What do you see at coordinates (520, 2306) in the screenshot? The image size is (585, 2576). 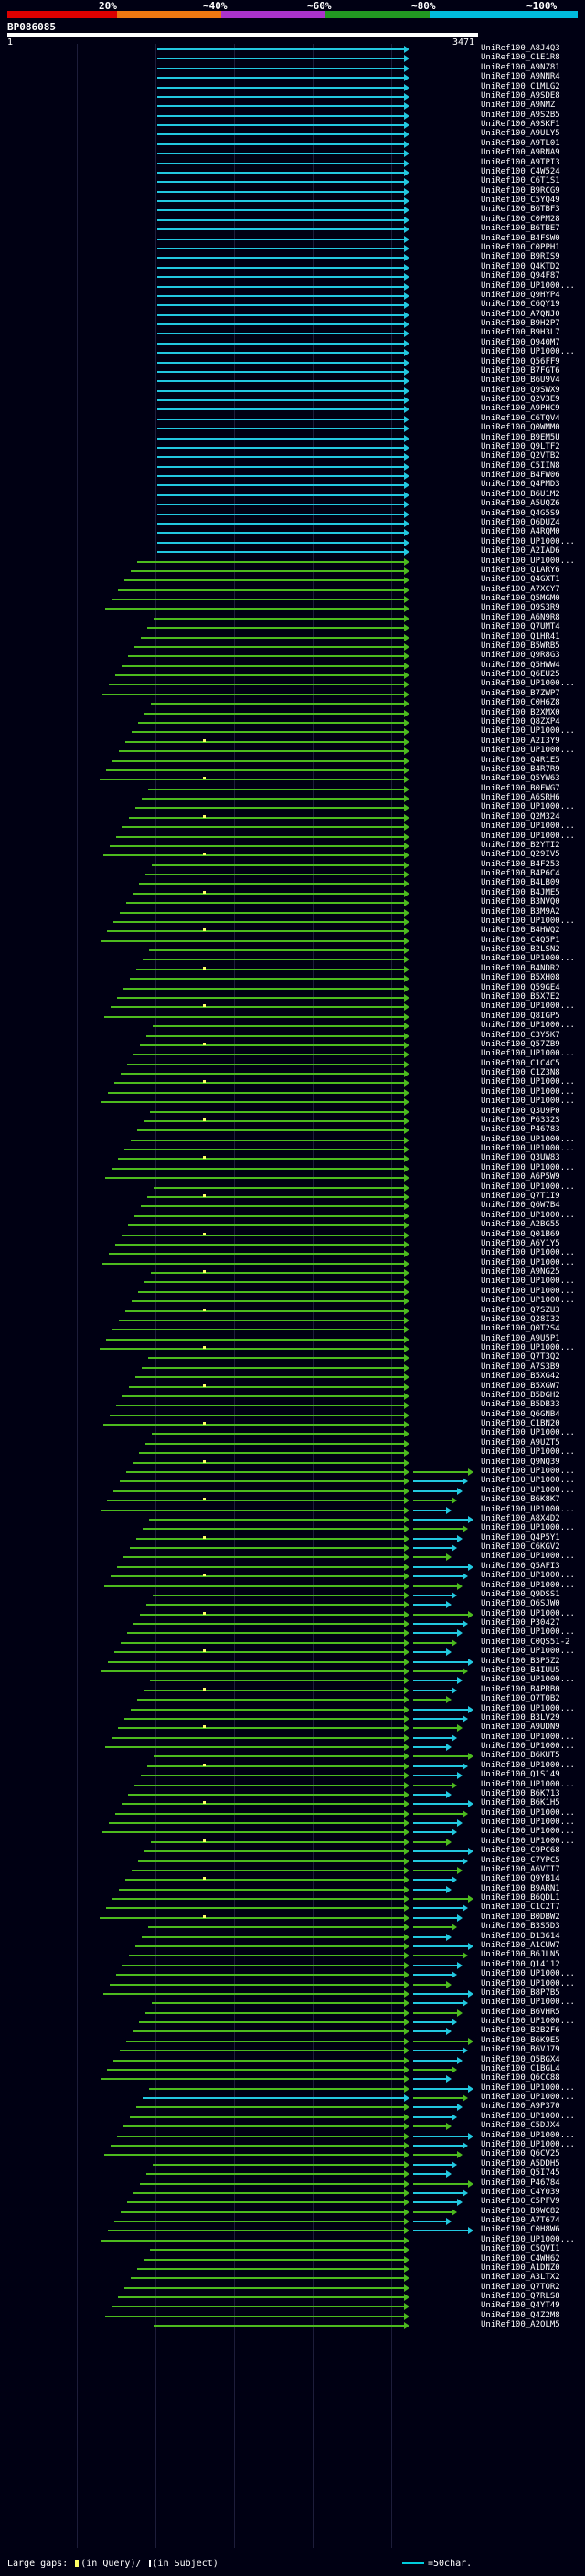 I see `hit-link: UniRef100_Q4YT49` at bounding box center [520, 2306].